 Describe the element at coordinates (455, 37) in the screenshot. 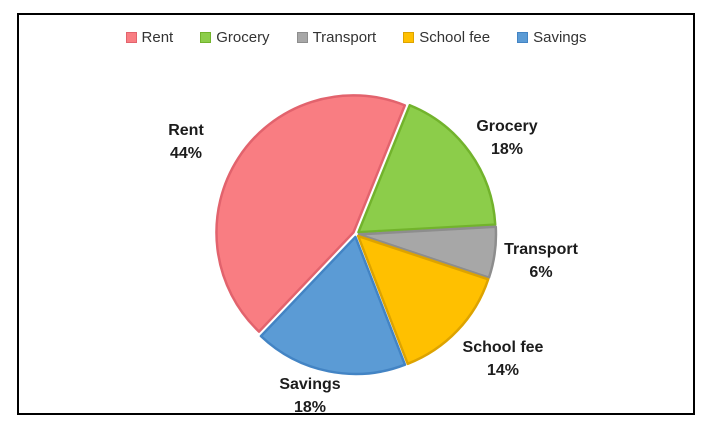

I see `legend-label: School fee` at that location.